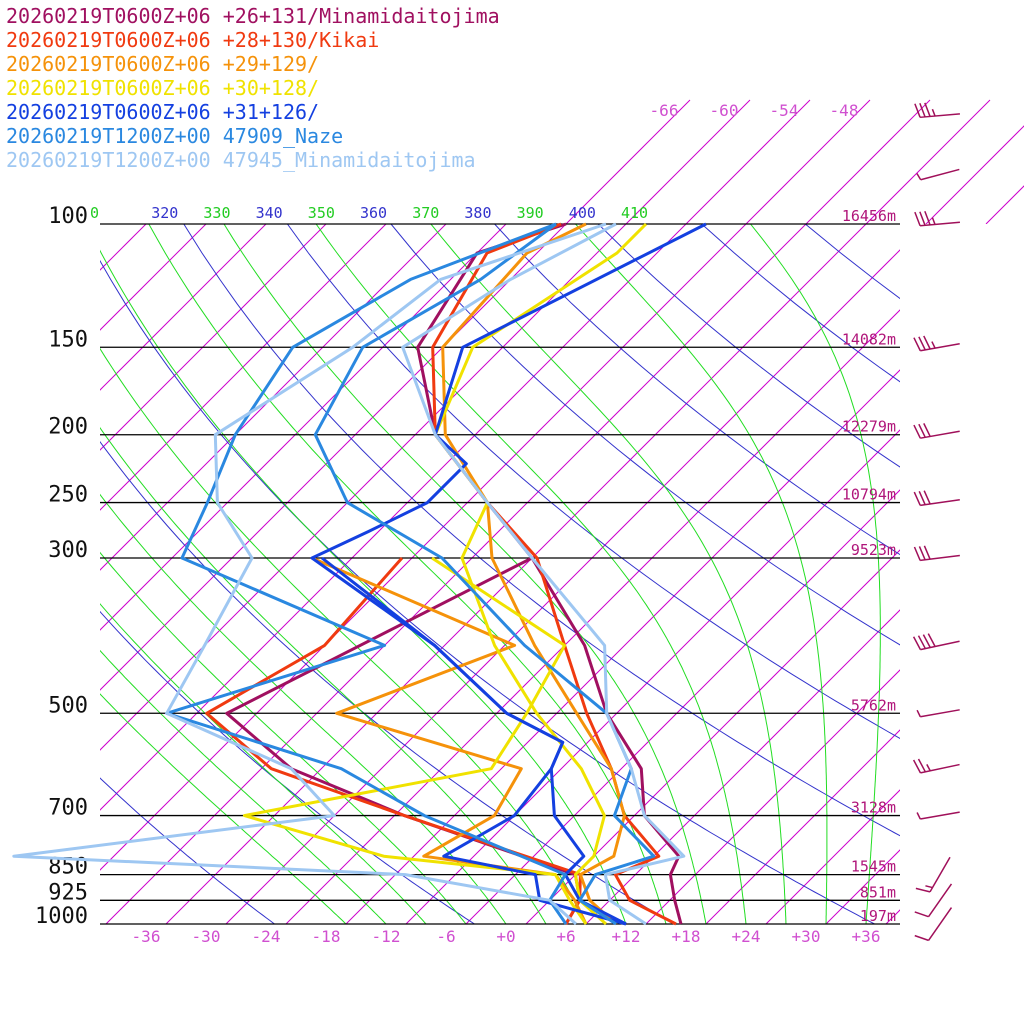 Image resolution: width=1024 pixels, height=1024 pixels. What do you see at coordinates (61, 916) in the screenshot?
I see `pressure-label: 1000` at bounding box center [61, 916].